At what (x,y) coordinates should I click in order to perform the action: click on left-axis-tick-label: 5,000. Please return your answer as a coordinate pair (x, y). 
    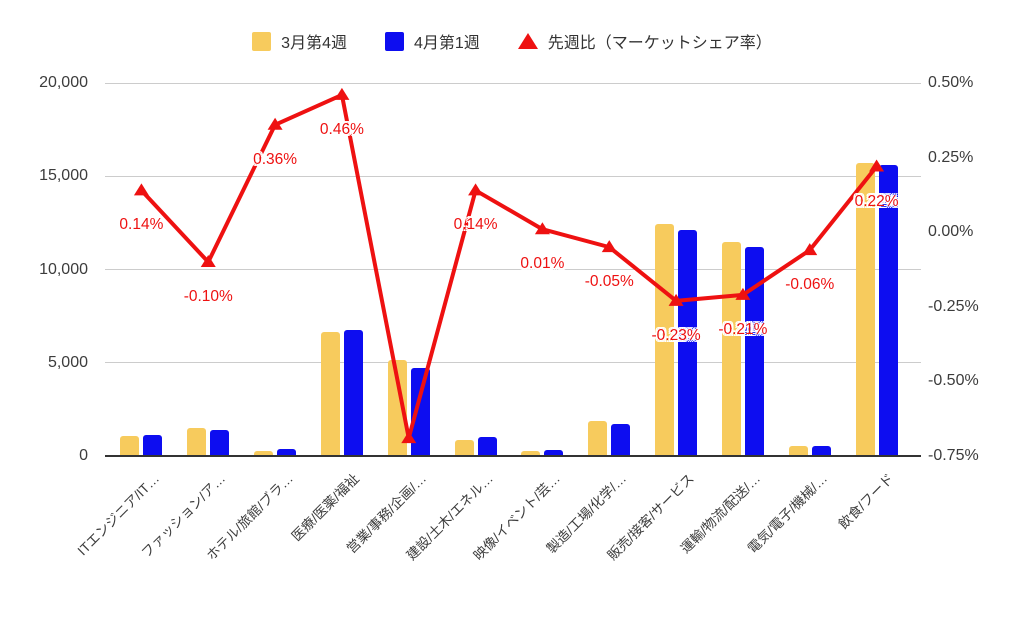
    Looking at the image, I should click on (67, 362).